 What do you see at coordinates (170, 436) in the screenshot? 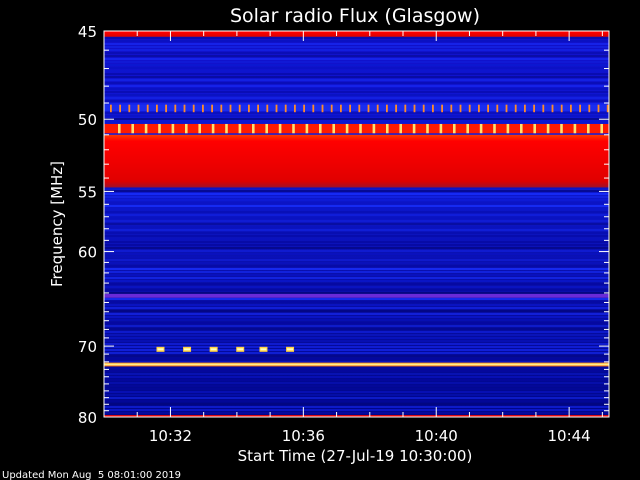
I see `x-tick-label: 10:32` at bounding box center [170, 436].